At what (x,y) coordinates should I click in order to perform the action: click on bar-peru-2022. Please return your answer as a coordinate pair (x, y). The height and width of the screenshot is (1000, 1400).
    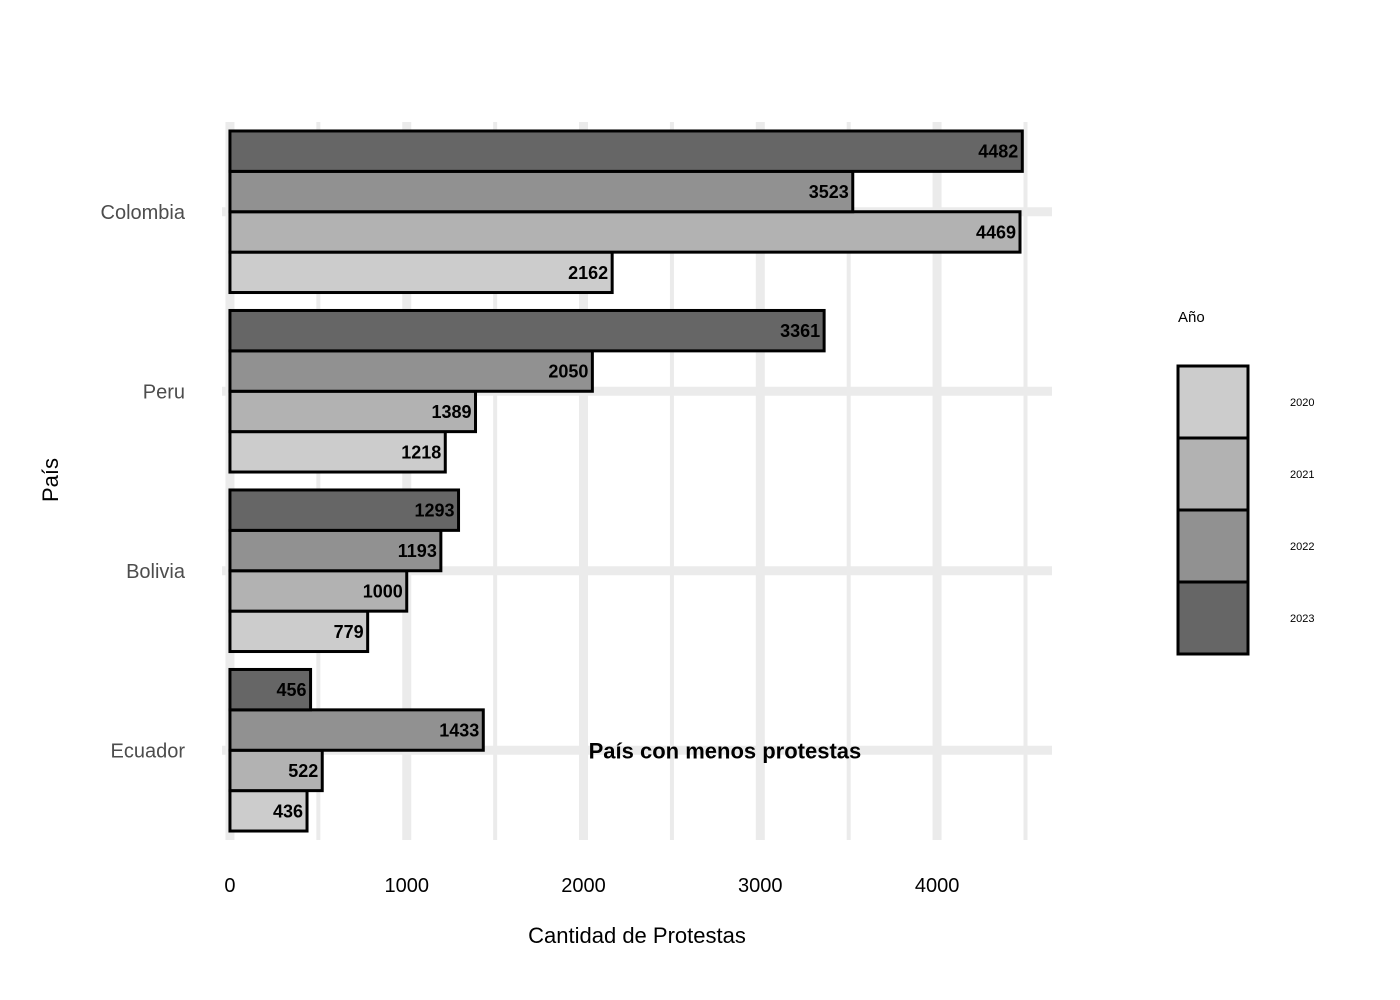
    Looking at the image, I should click on (411, 371).